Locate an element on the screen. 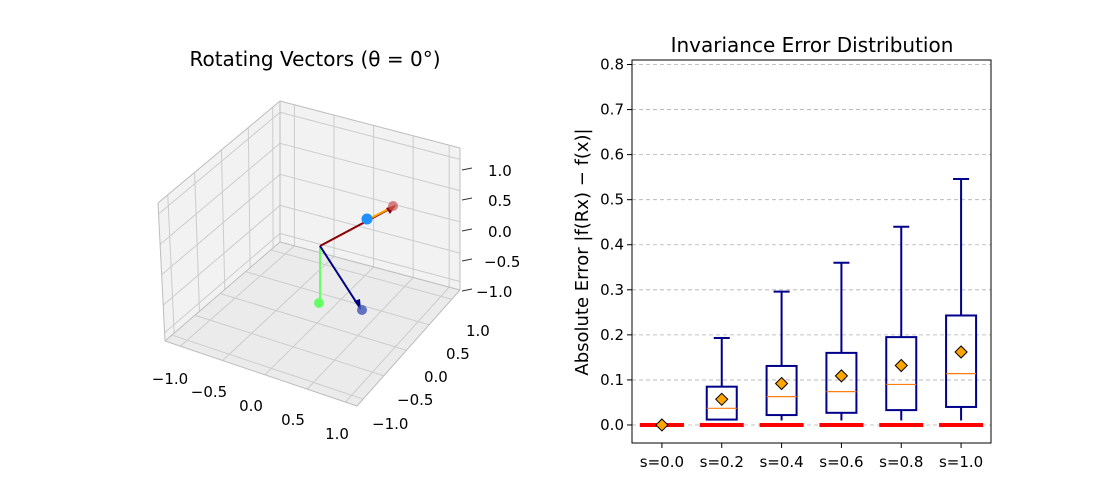 The width and height of the screenshot is (1100, 504). x-tick-label: −1.0 is located at coordinates (170, 379).